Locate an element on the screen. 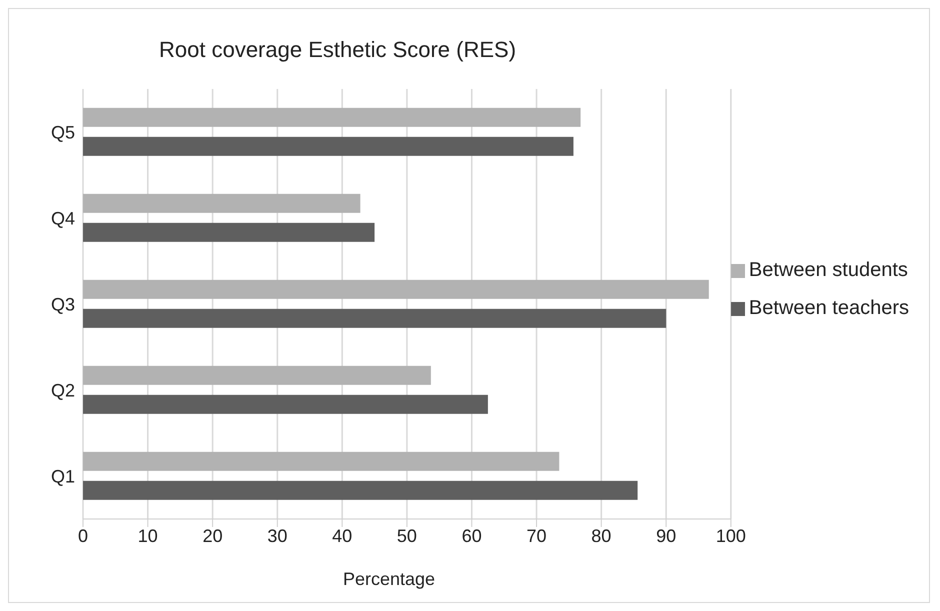 The image size is (940, 611). x-tick-label: 10 is located at coordinates (148, 536).